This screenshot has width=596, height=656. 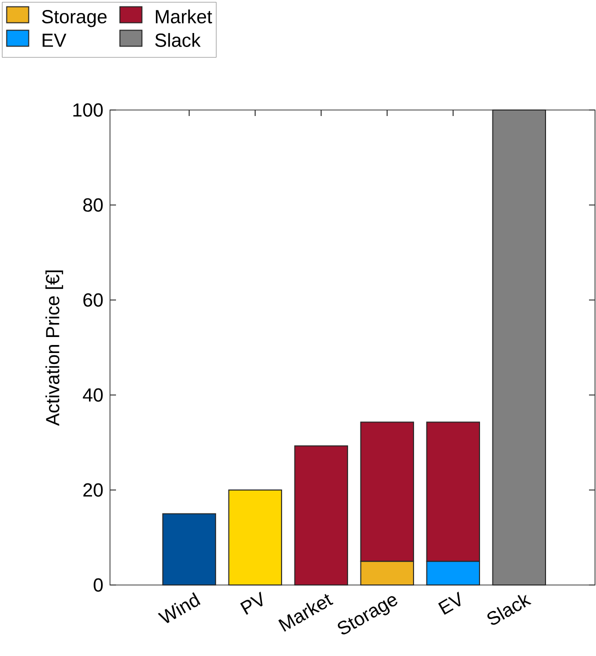 I want to click on y-tick-label: 40, so click(x=92, y=395).